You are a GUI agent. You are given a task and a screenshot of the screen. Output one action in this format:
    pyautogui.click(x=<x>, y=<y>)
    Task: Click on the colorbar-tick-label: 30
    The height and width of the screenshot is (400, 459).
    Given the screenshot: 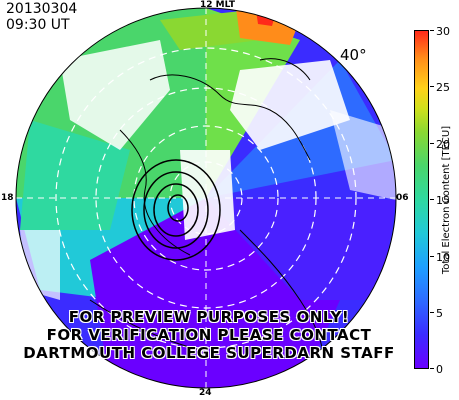 What is the action you would take?
    pyautogui.click(x=443, y=31)
    